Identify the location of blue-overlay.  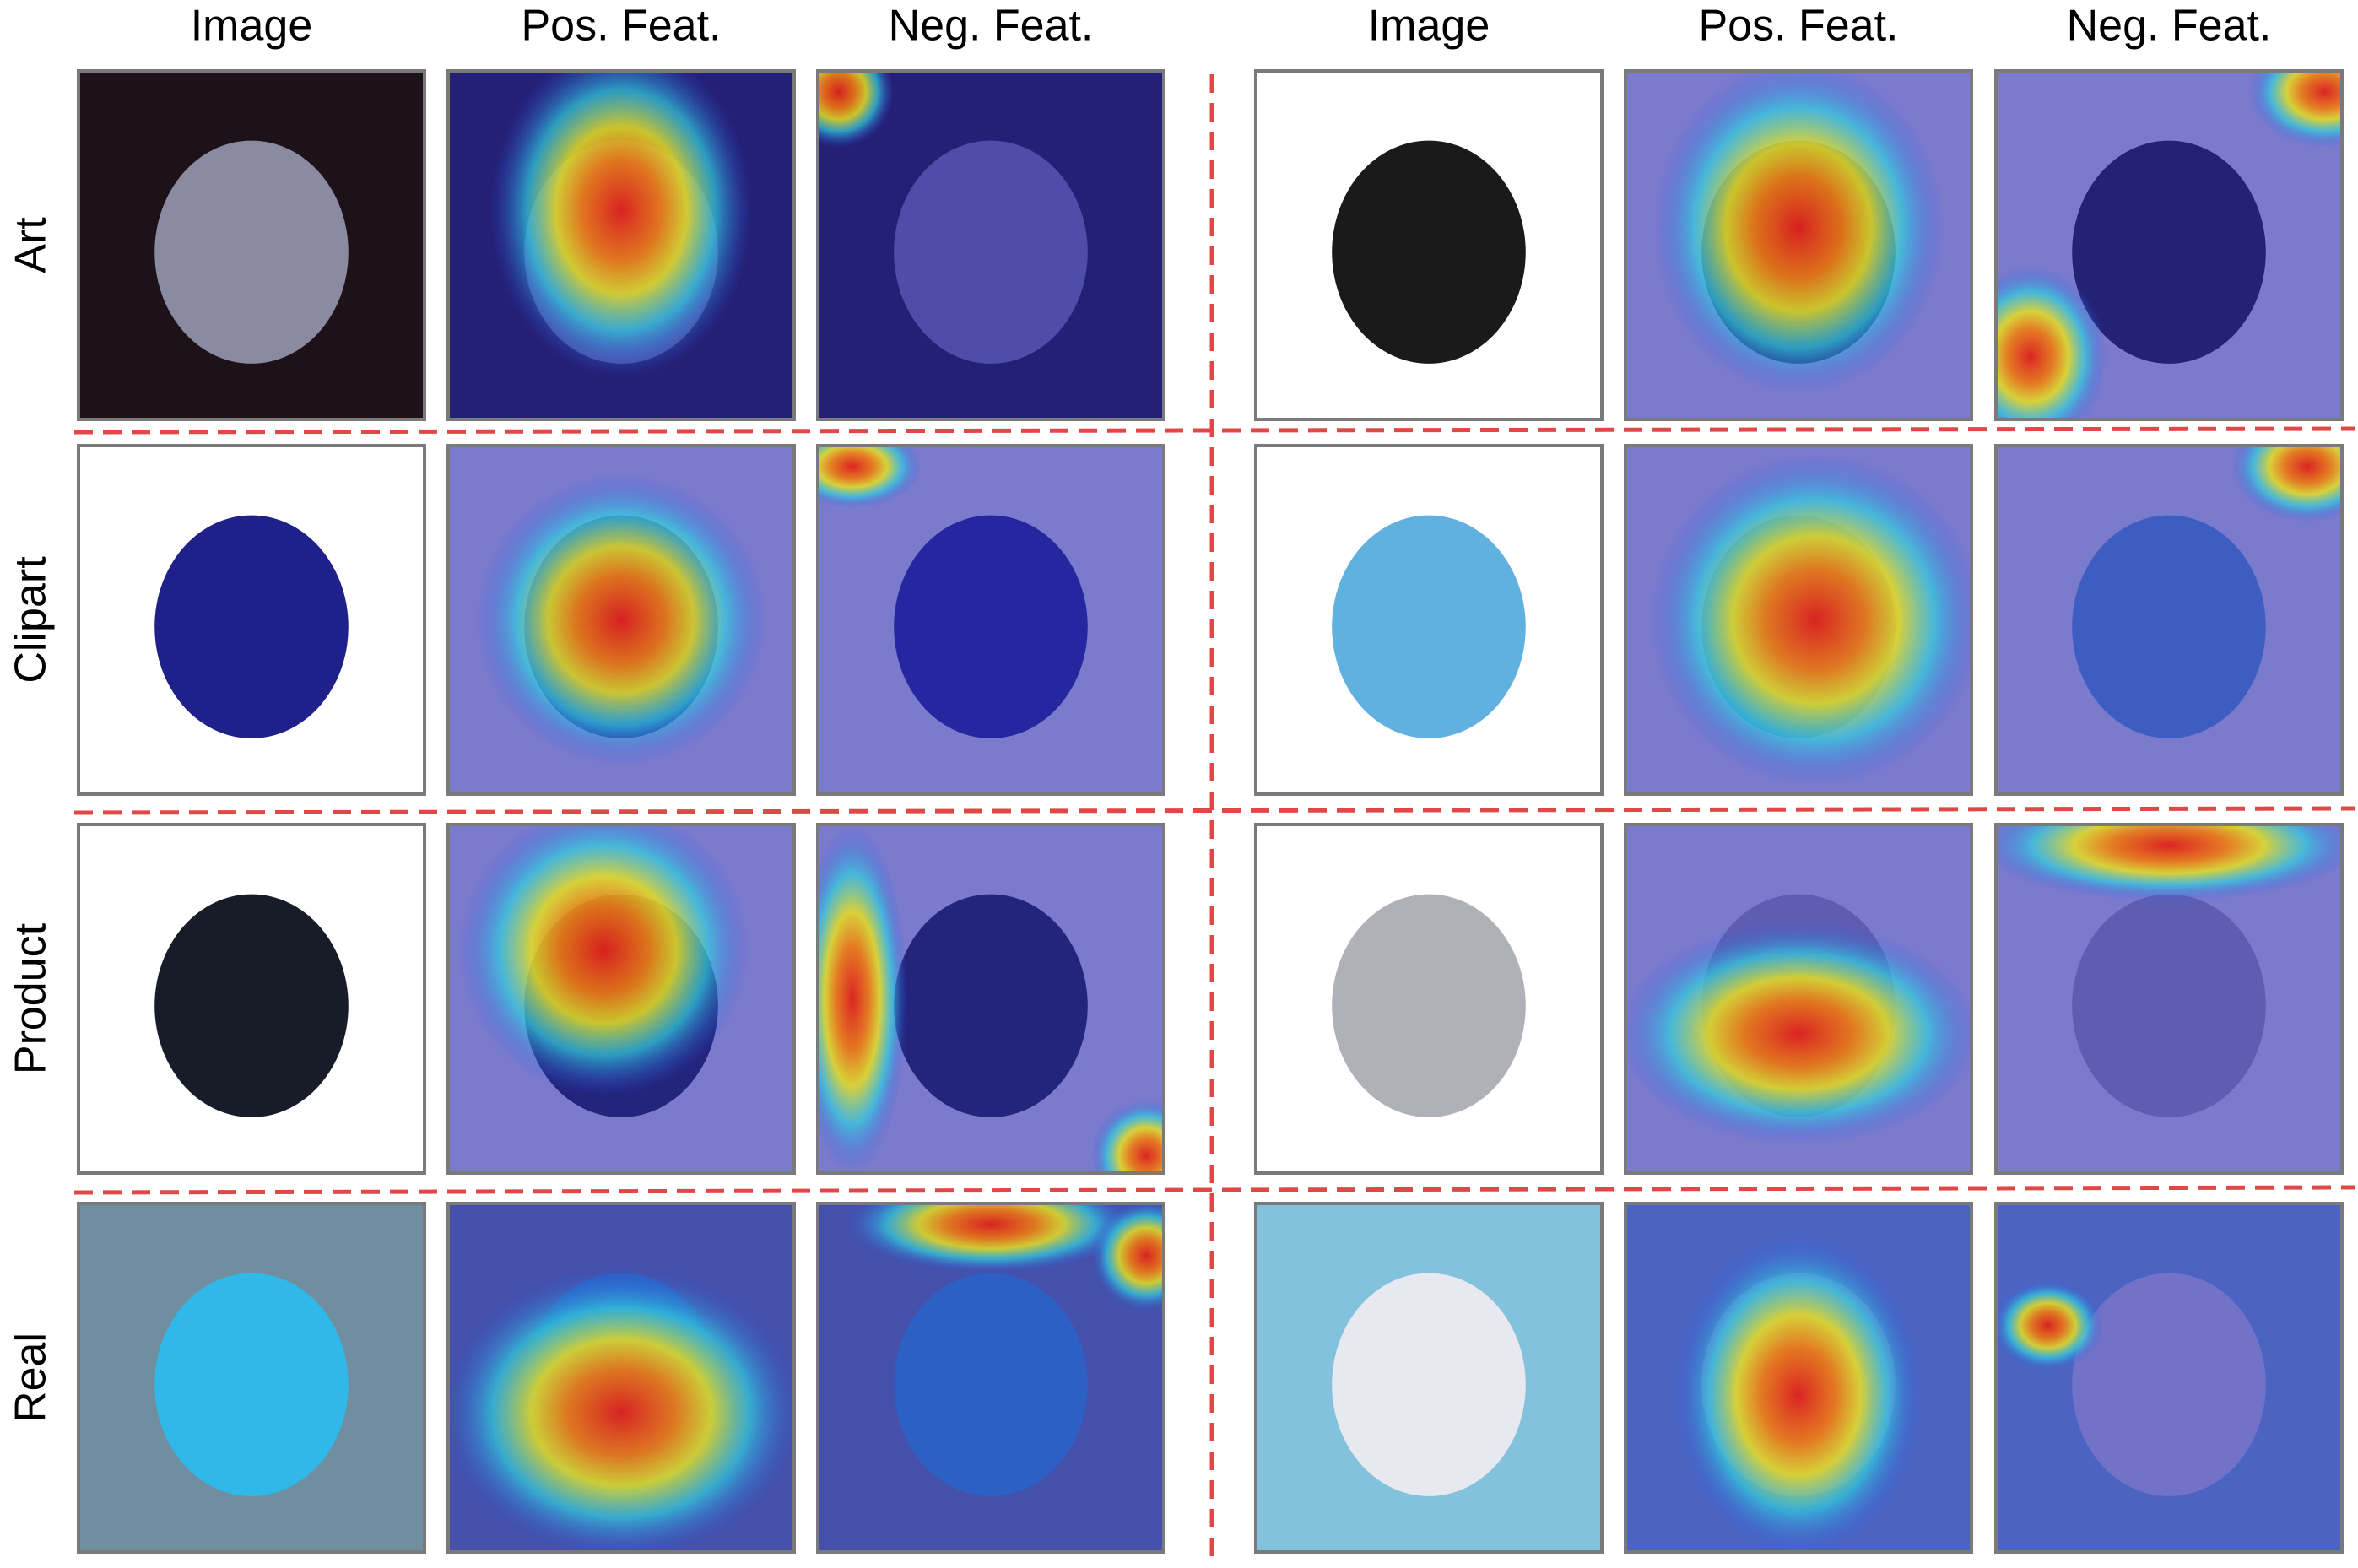
(2169, 1377).